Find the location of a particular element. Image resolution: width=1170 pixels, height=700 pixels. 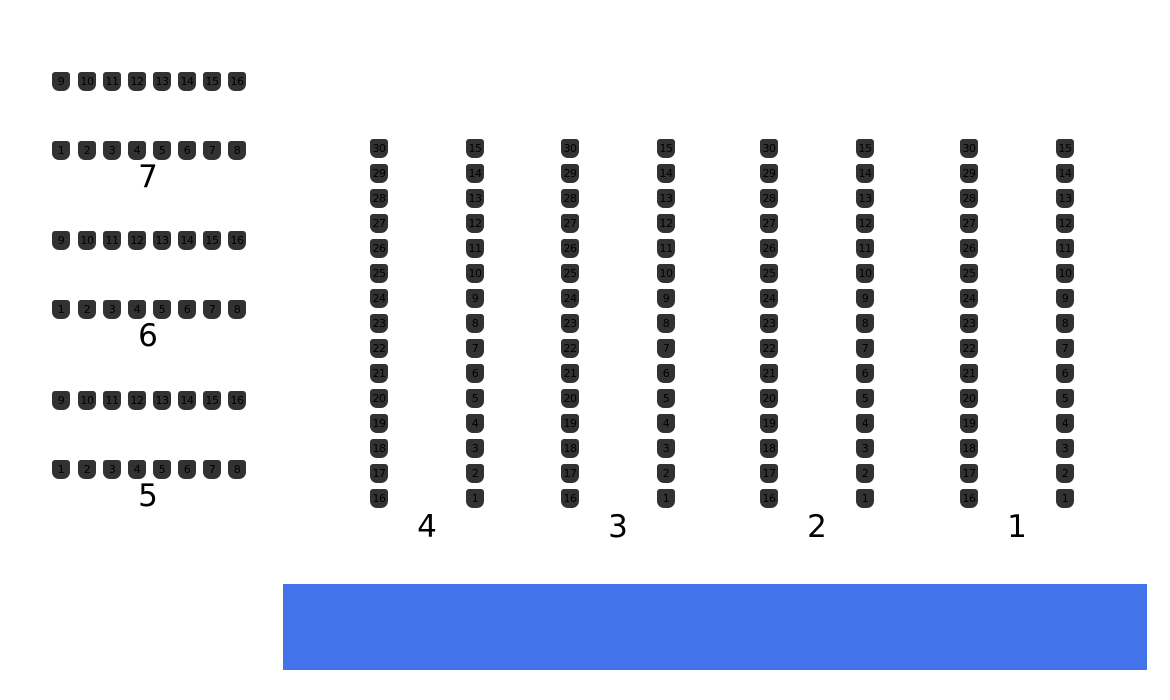

seat: 20 is located at coordinates (379, 398).